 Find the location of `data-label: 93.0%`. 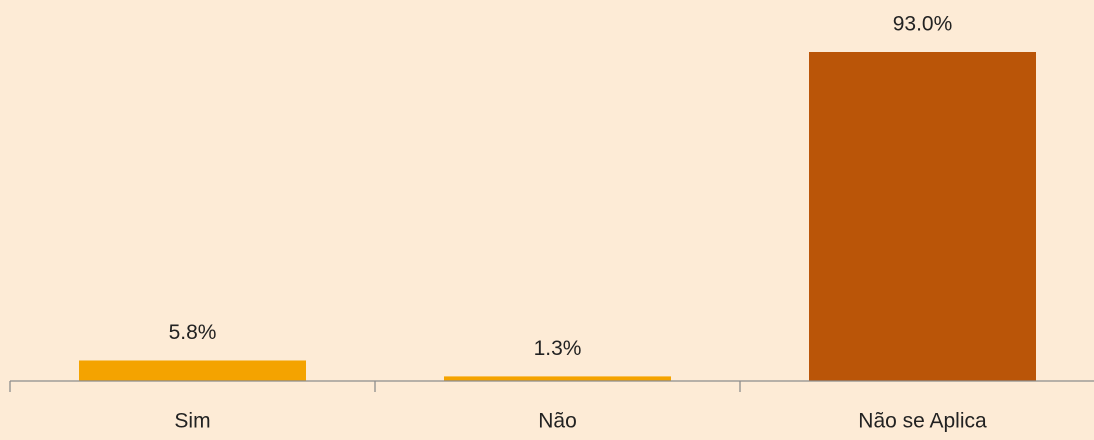

data-label: 93.0% is located at coordinates (923, 24).